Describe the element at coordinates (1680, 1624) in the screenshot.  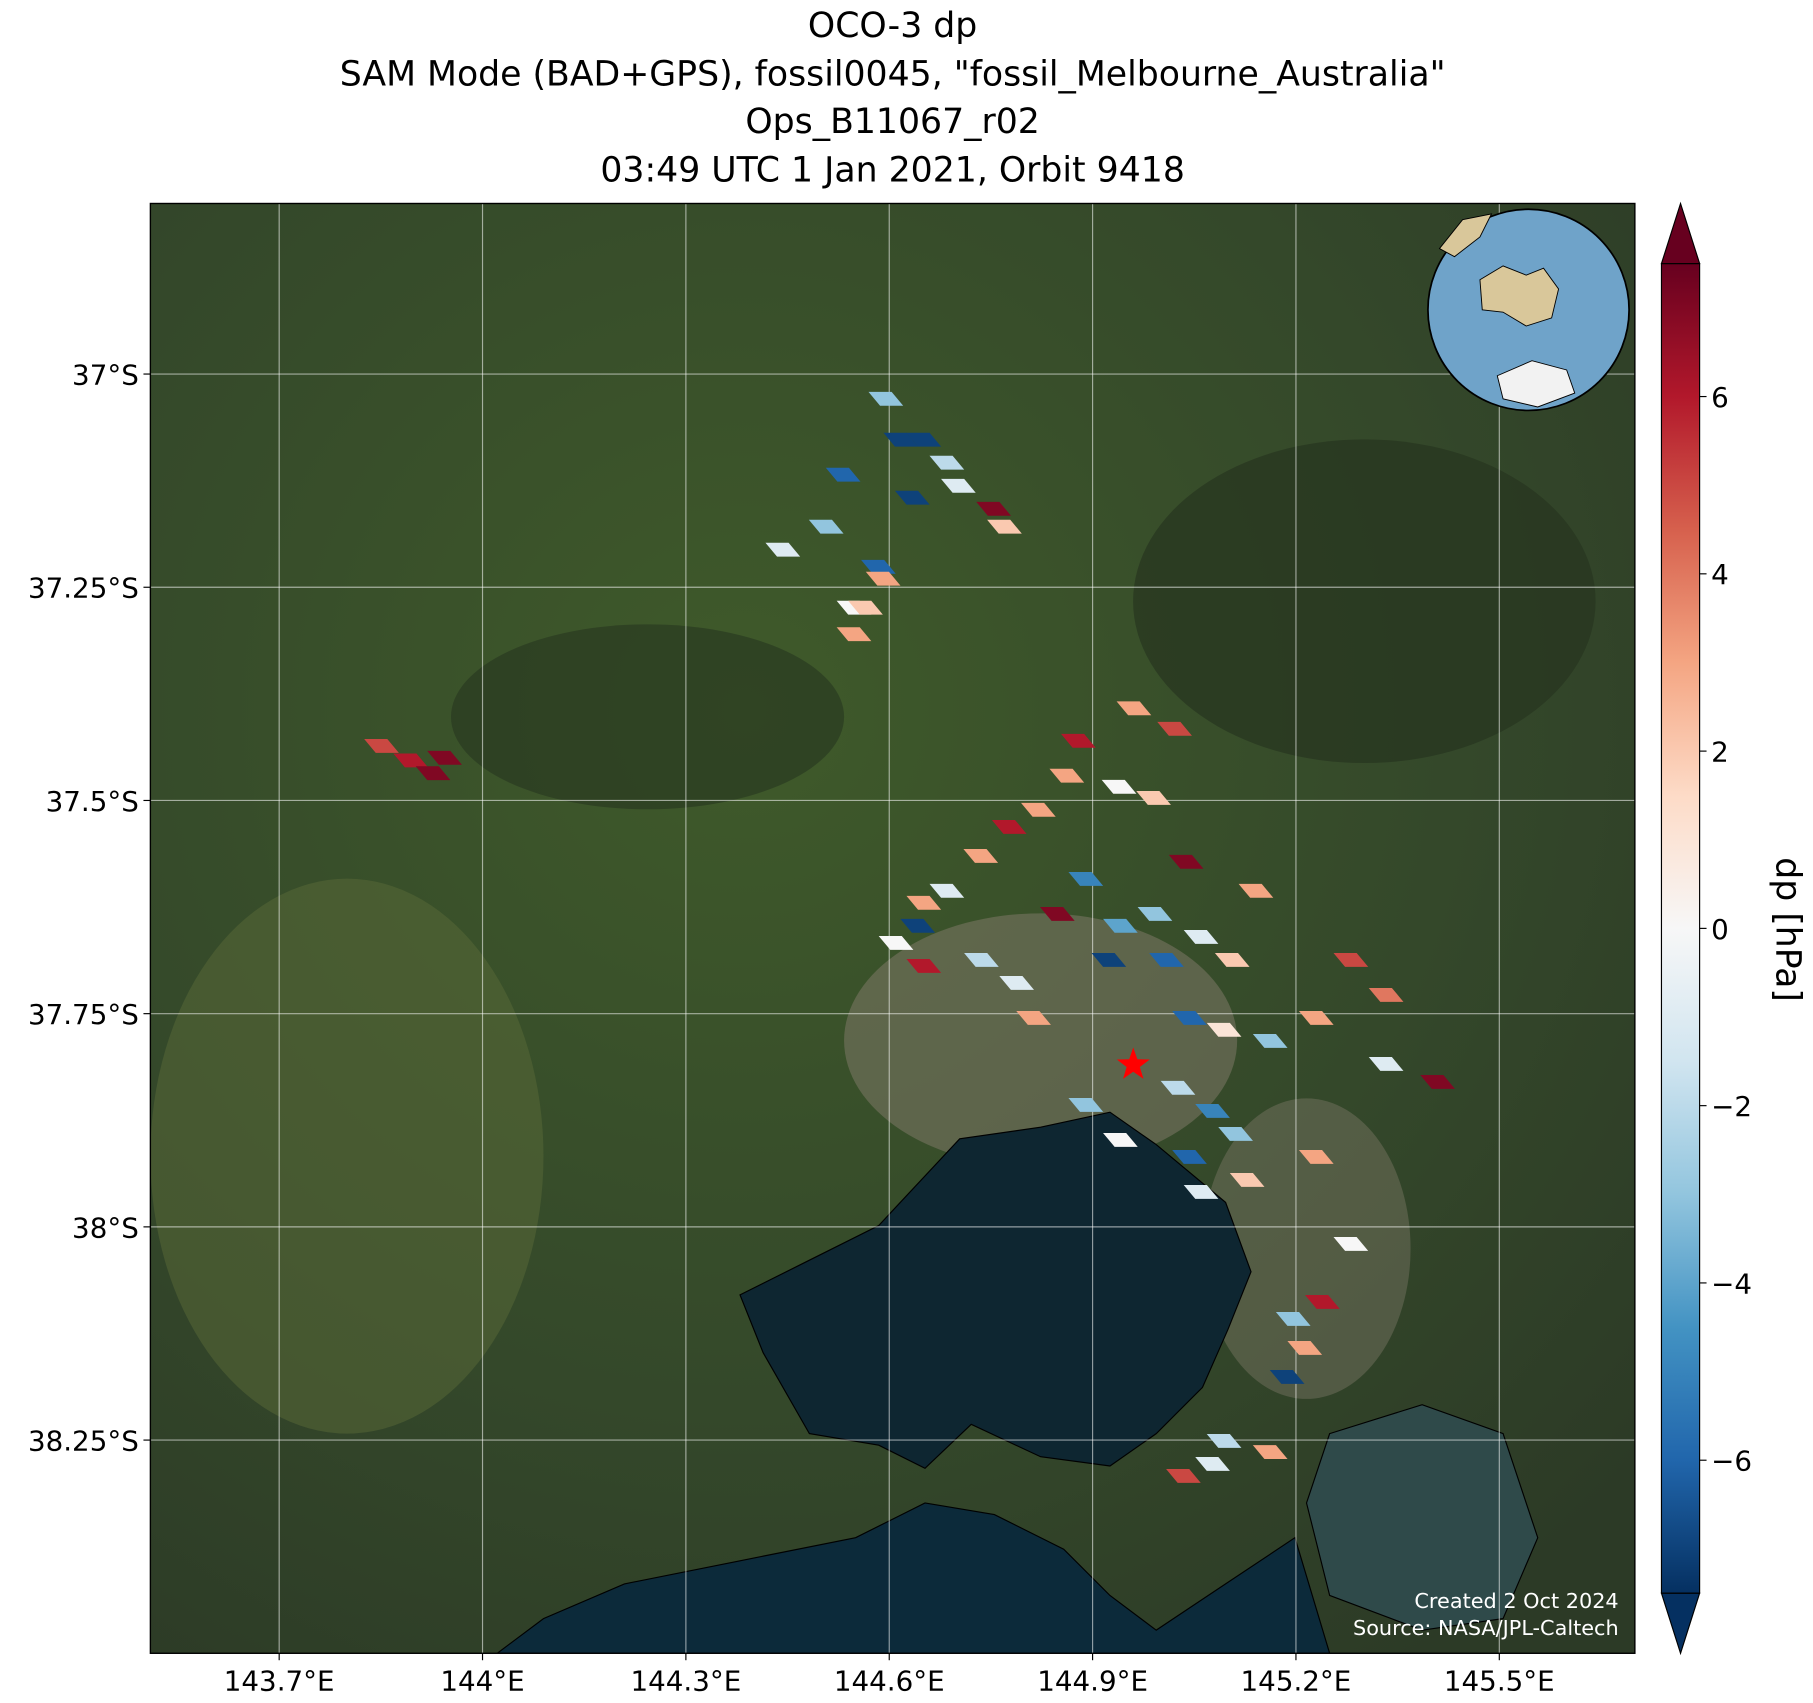
I see `colorbar-extend-min` at that location.